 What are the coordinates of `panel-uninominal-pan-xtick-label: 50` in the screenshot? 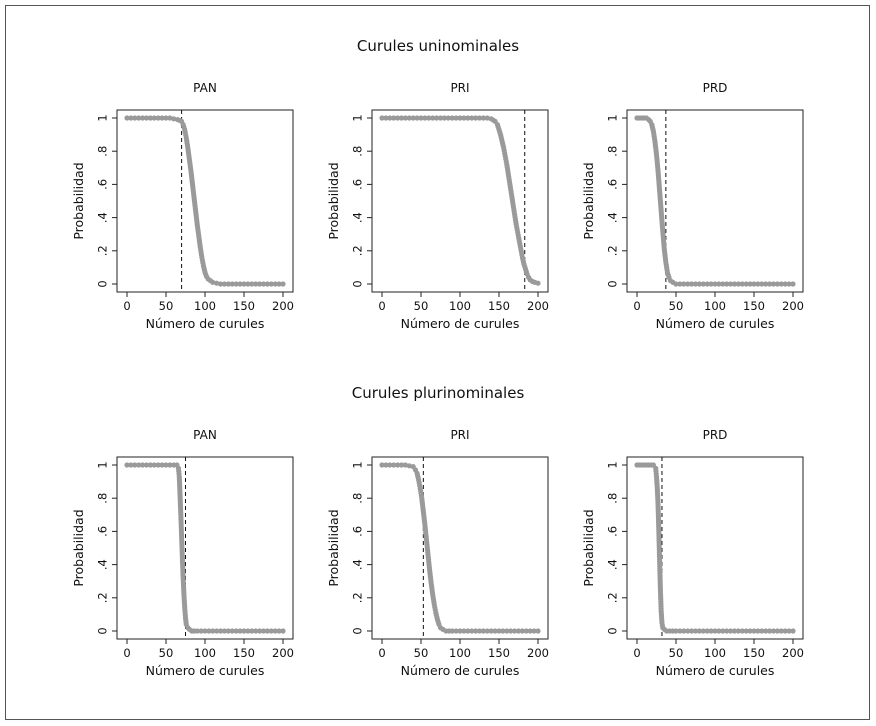 It's located at (166, 306).